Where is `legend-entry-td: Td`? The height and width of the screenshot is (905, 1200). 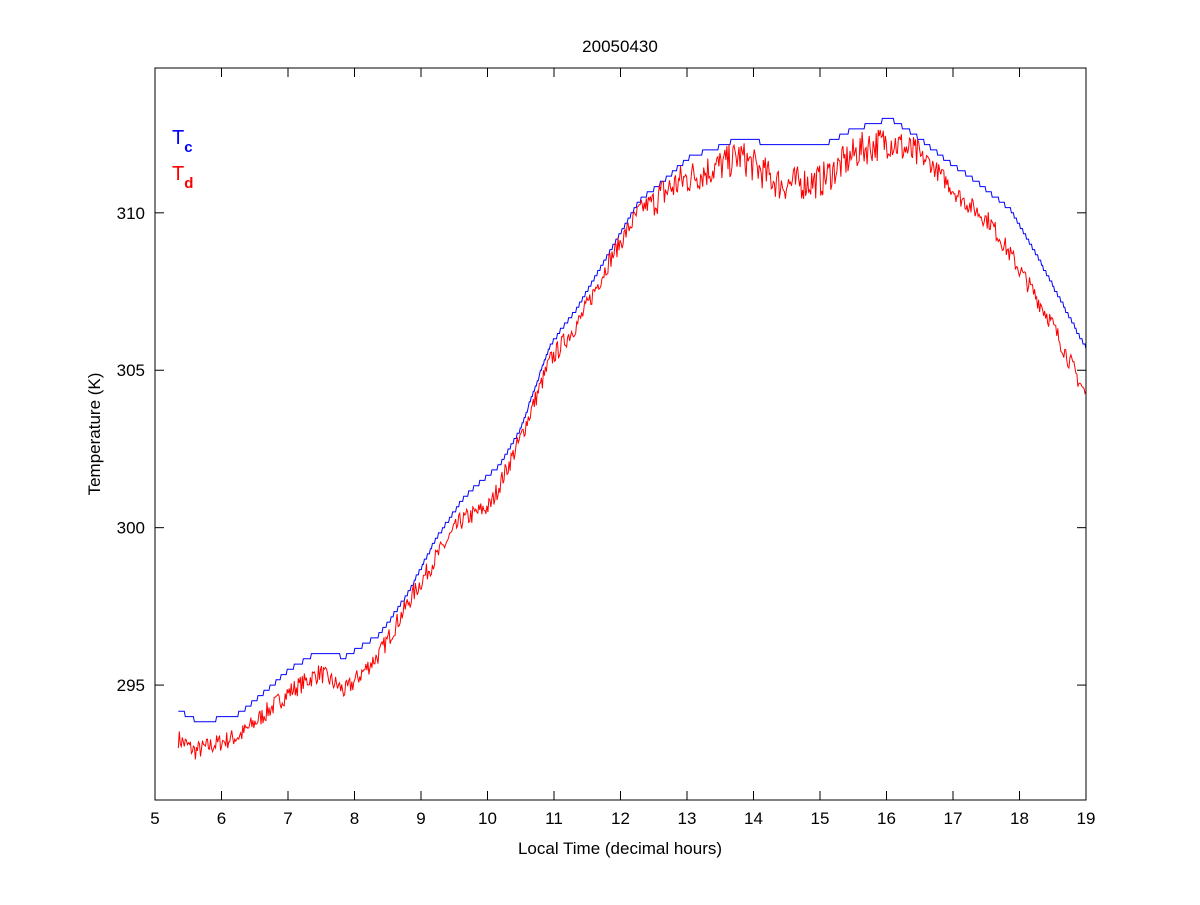 legend-entry-td: Td is located at coordinates (182, 177).